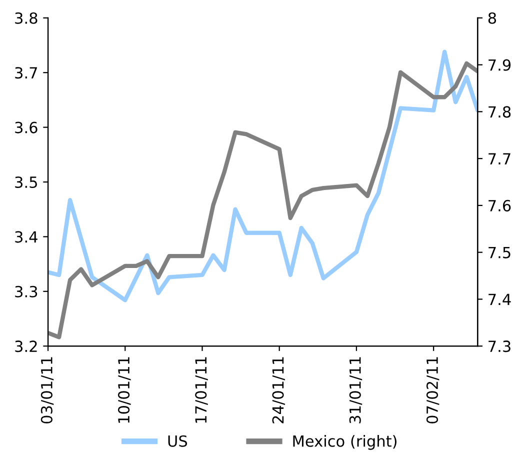 This screenshot has width=522, height=459. What do you see at coordinates (26, 346) in the screenshot?
I see `y-tick-label: 3.2` at bounding box center [26, 346].